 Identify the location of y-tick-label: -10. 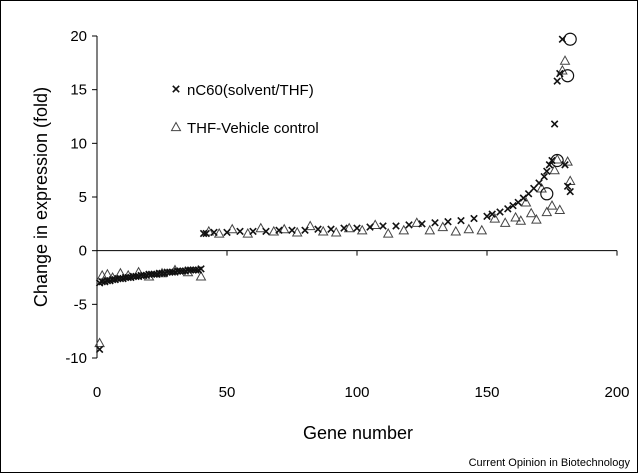
(76, 358).